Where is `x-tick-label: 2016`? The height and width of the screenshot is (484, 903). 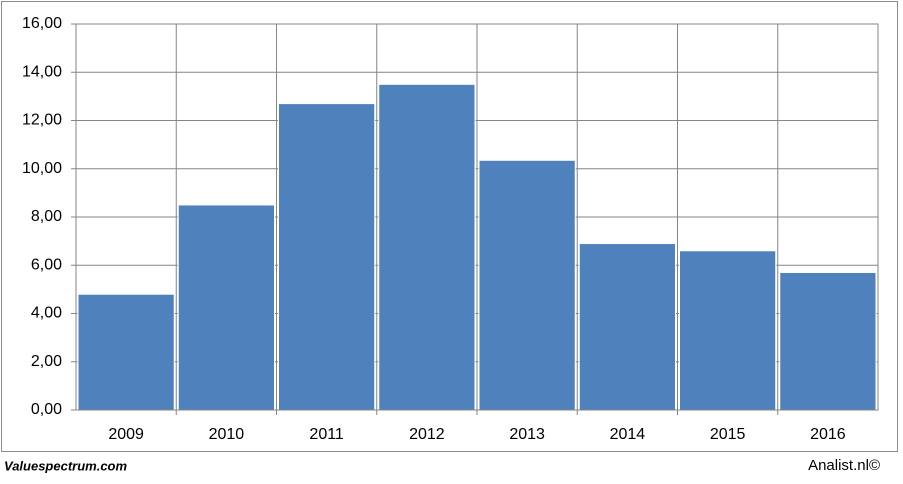
x-tick-label: 2016 is located at coordinates (828, 434).